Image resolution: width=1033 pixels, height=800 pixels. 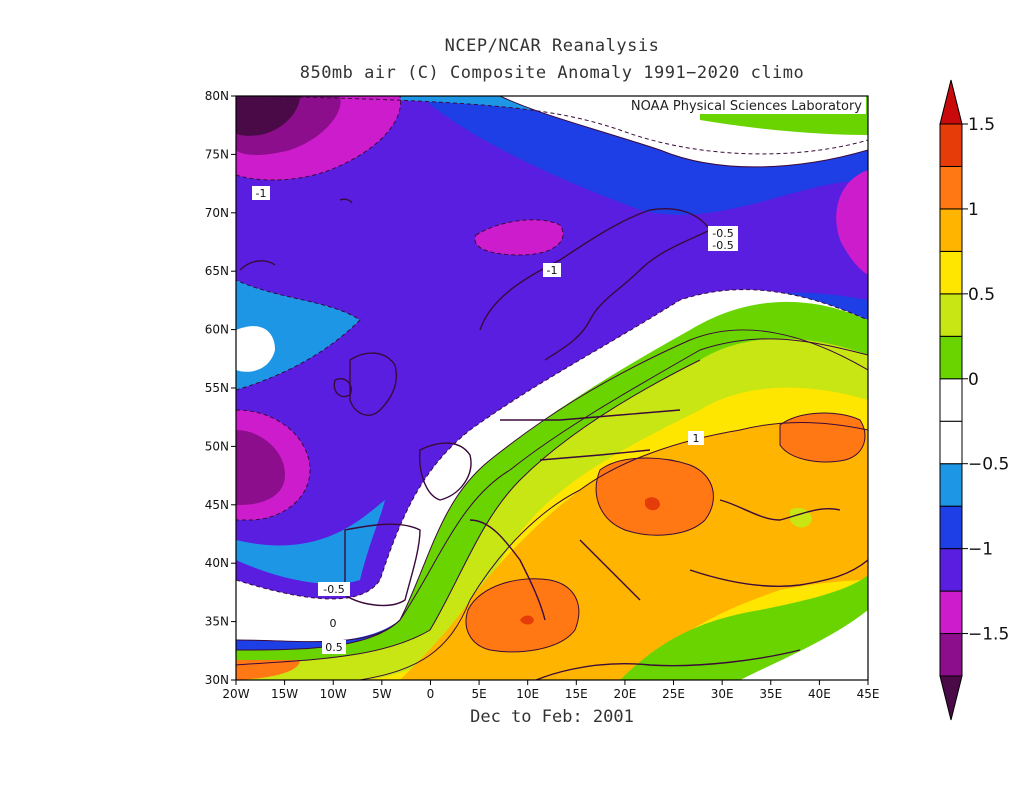 I want to click on longitude-tick-label: 10E, so click(x=527, y=694).